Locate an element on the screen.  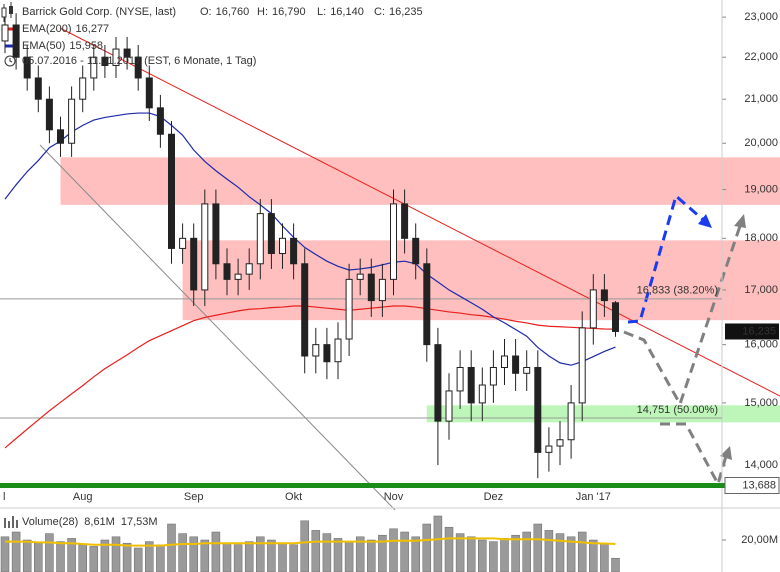
legend-name: EMA(50) is located at coordinates (43, 46).